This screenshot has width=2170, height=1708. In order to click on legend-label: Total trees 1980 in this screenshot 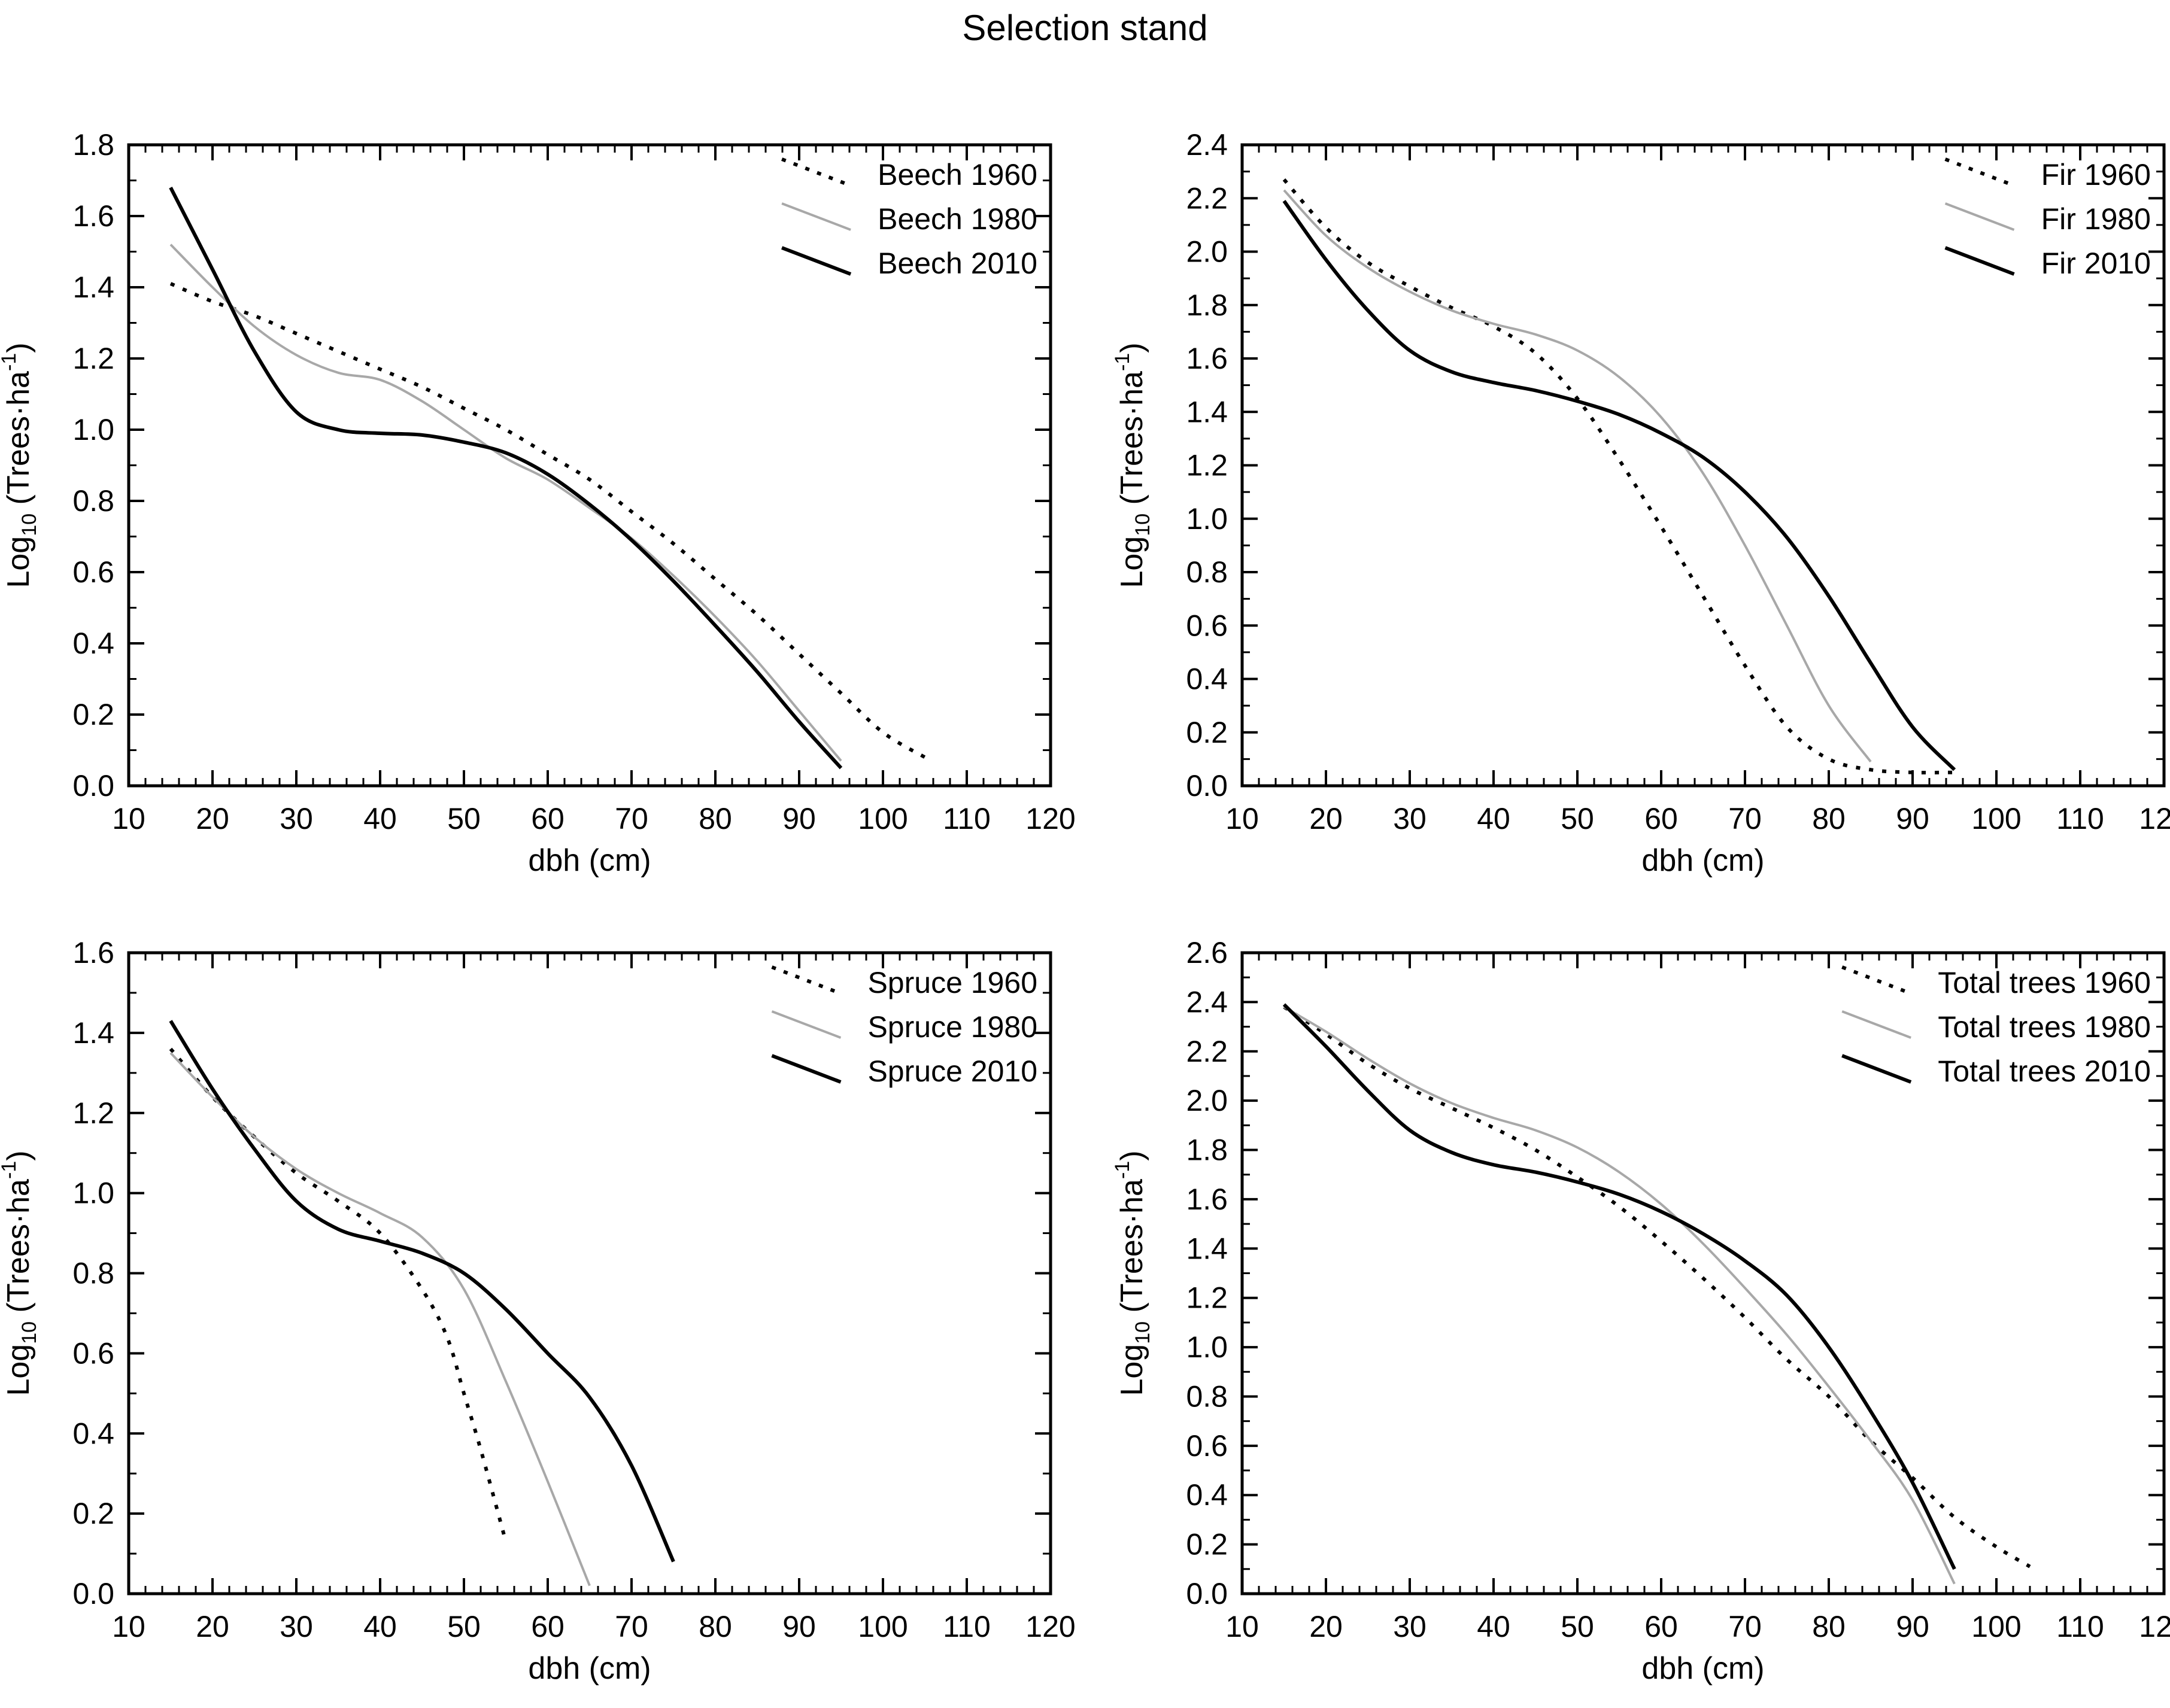, I will do `click(2045, 1027)`.